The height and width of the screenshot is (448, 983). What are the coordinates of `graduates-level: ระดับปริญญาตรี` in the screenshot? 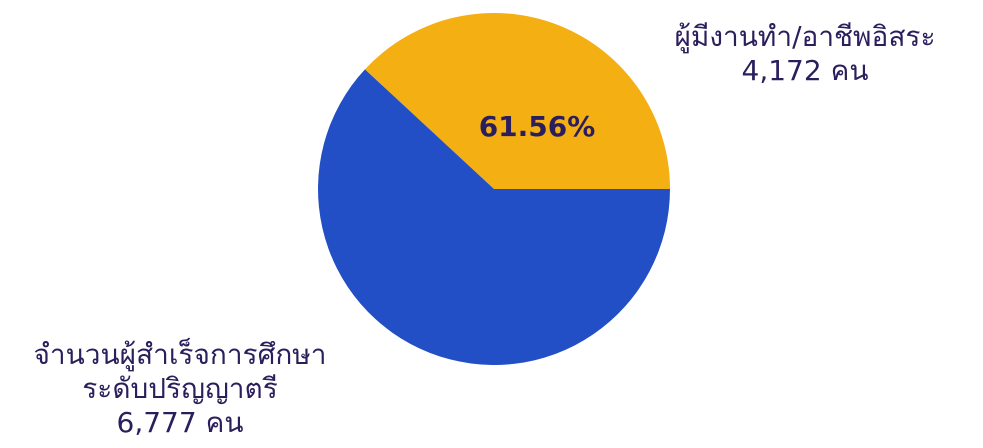 It's located at (180, 388).